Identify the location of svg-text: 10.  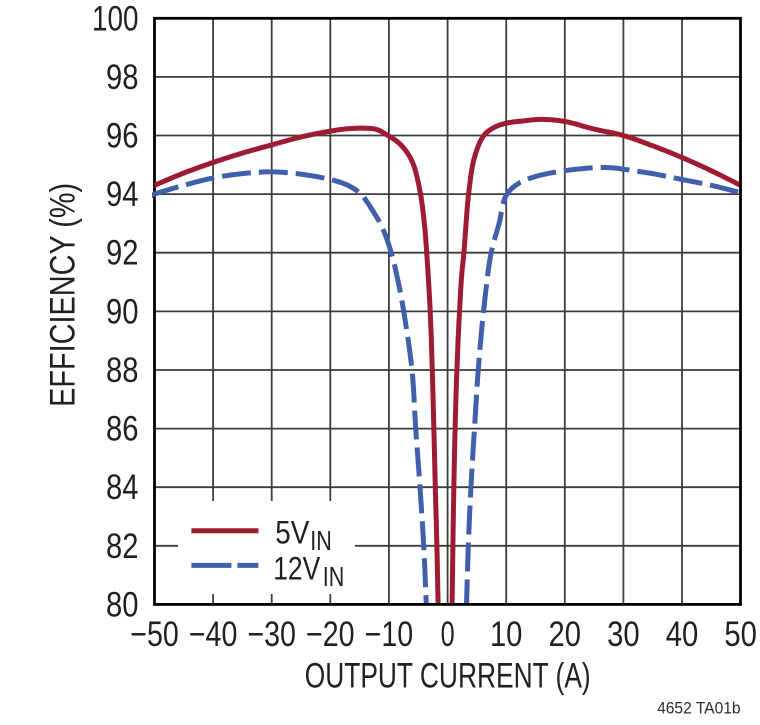
(506, 634).